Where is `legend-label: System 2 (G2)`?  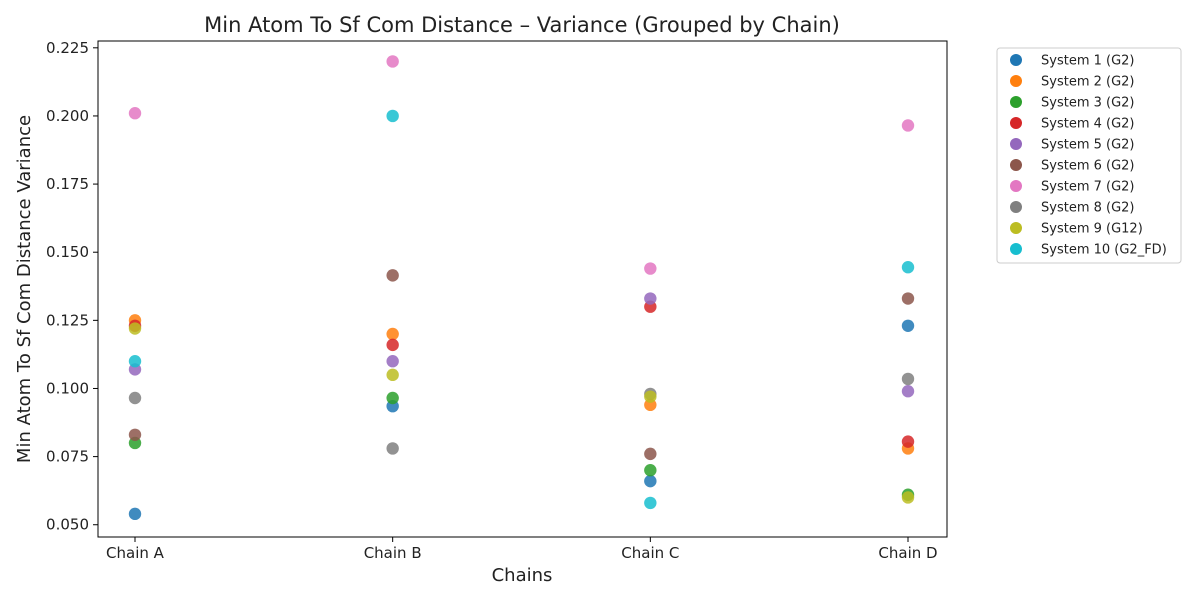 legend-label: System 2 (G2) is located at coordinates (1088, 82).